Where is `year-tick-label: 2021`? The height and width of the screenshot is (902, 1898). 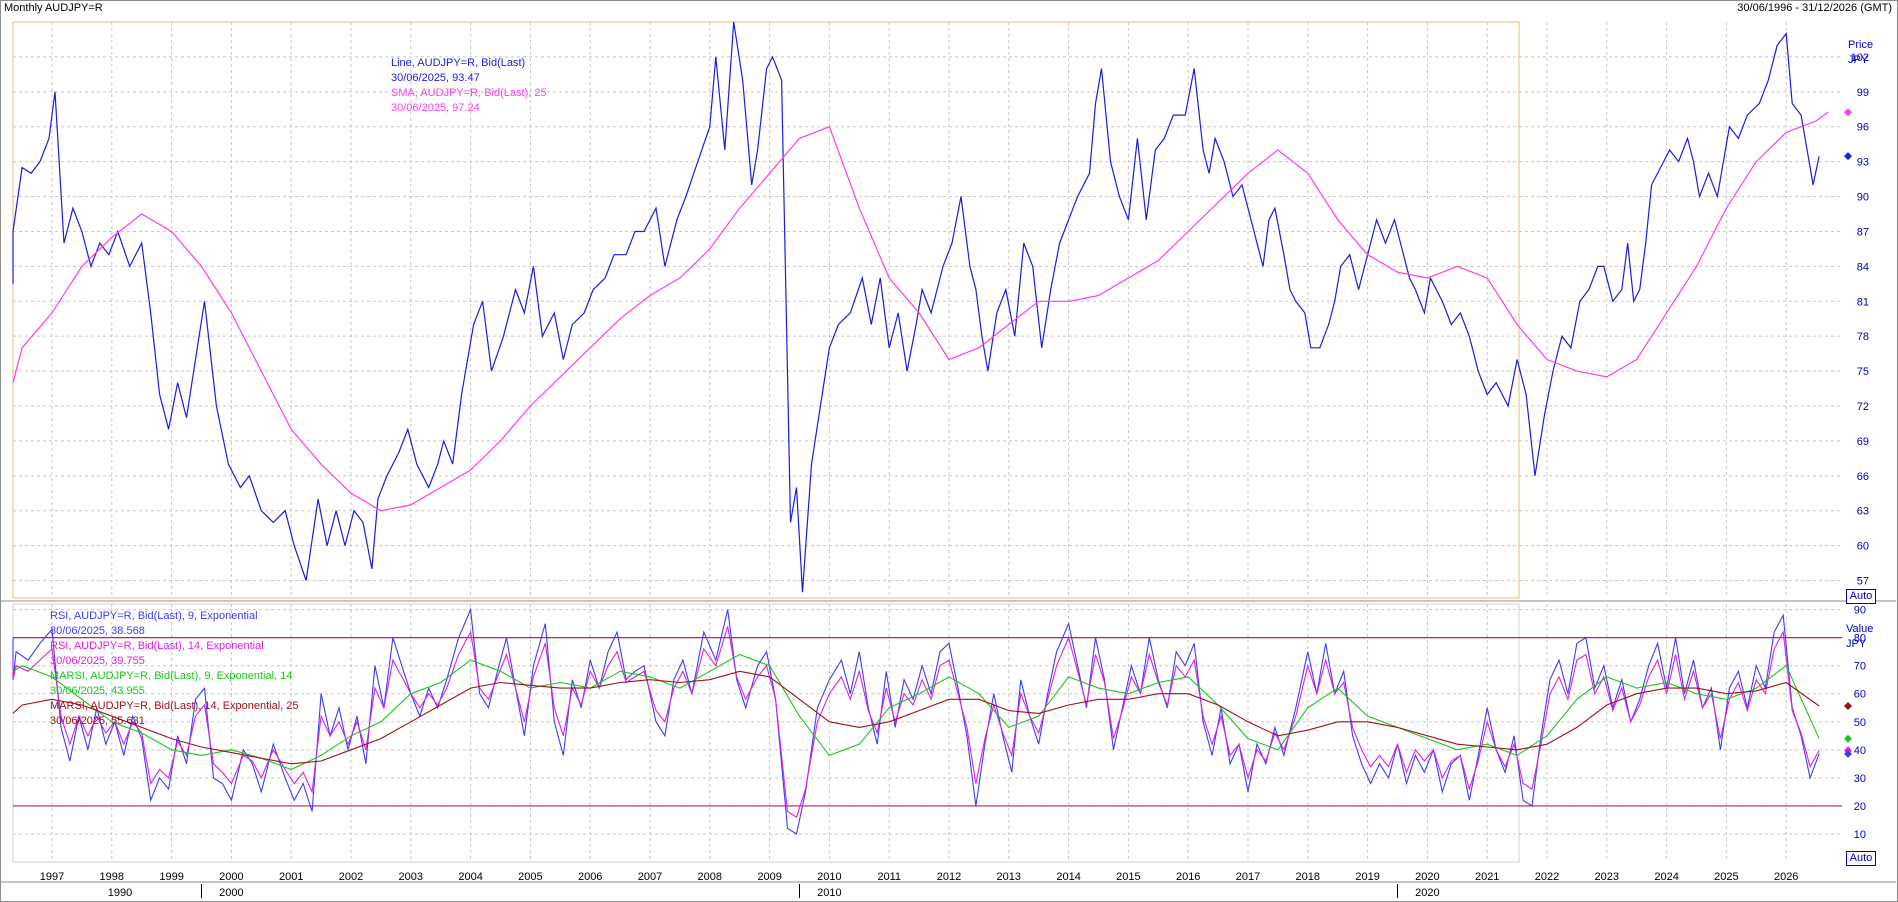
year-tick-label: 2021 is located at coordinates (1487, 877).